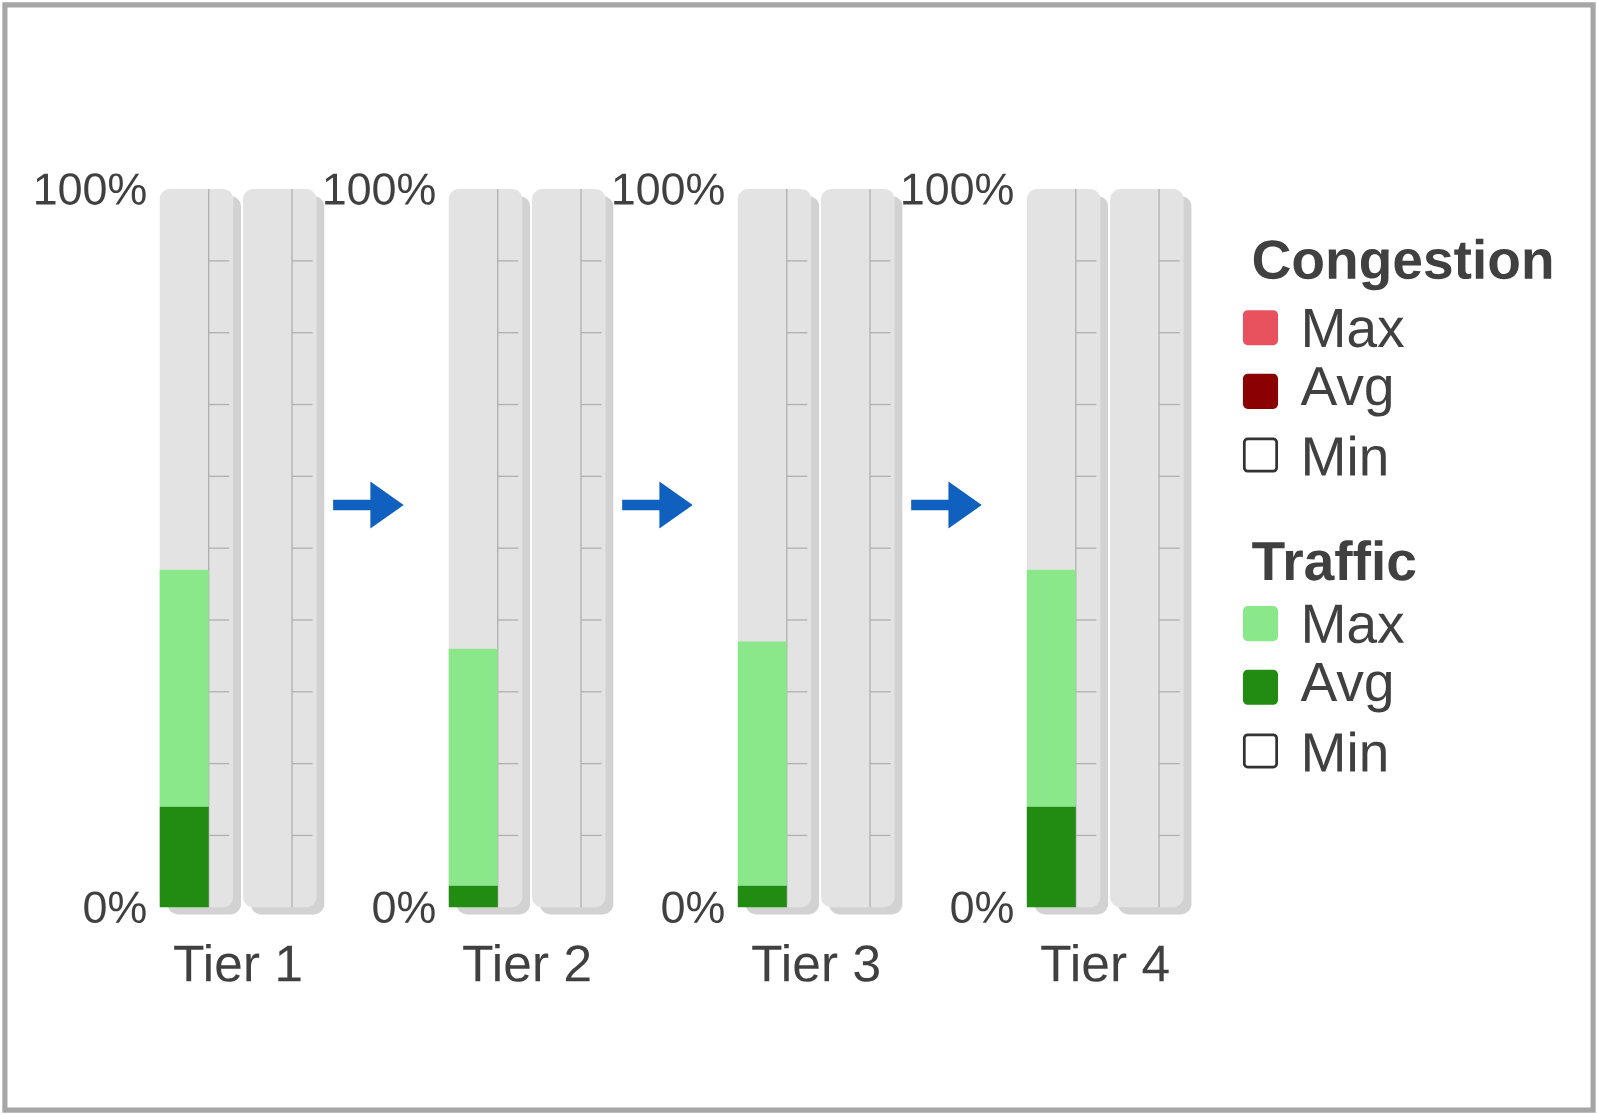 This screenshot has width=1598, height=1115. What do you see at coordinates (1402, 264) in the screenshot?
I see `text: Congestion` at bounding box center [1402, 264].